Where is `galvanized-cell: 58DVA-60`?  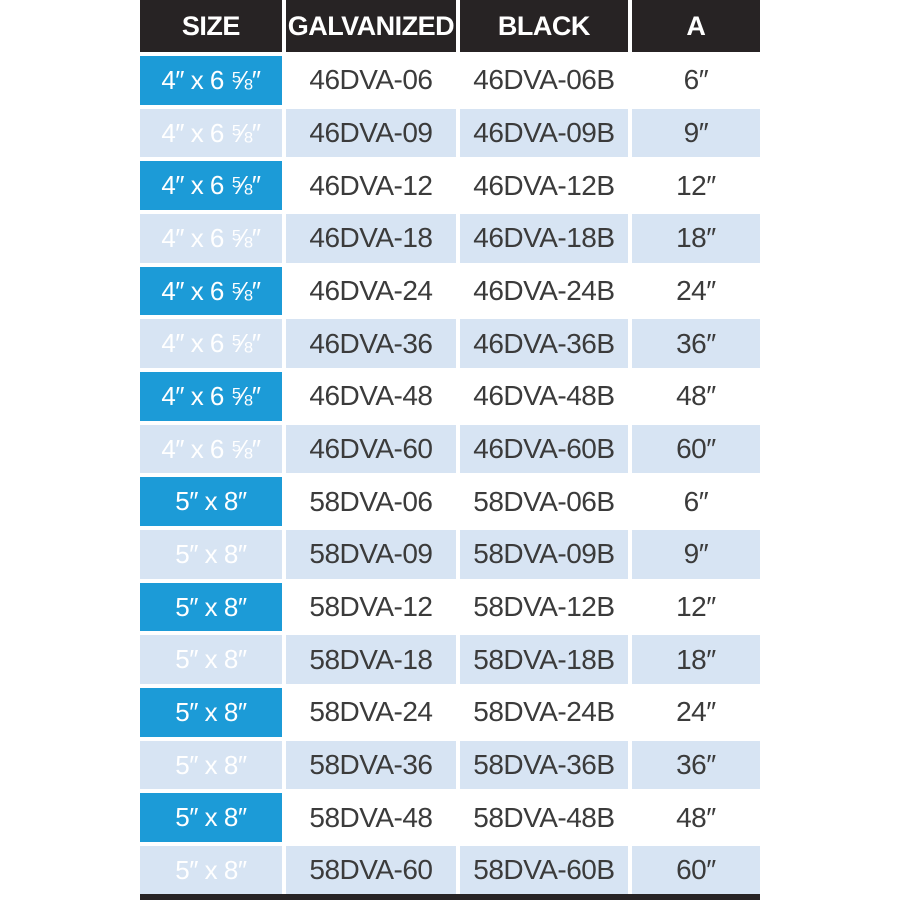
galvanized-cell: 58DVA-60 is located at coordinates (371, 868).